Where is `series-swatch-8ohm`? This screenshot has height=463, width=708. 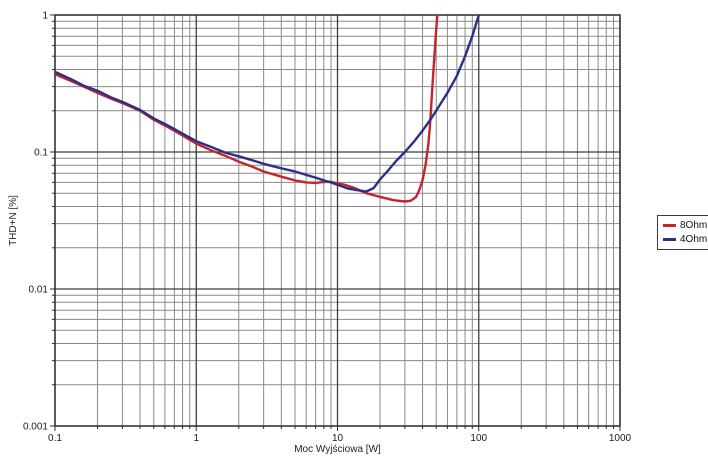
series-swatch-8ohm is located at coordinates (669, 225).